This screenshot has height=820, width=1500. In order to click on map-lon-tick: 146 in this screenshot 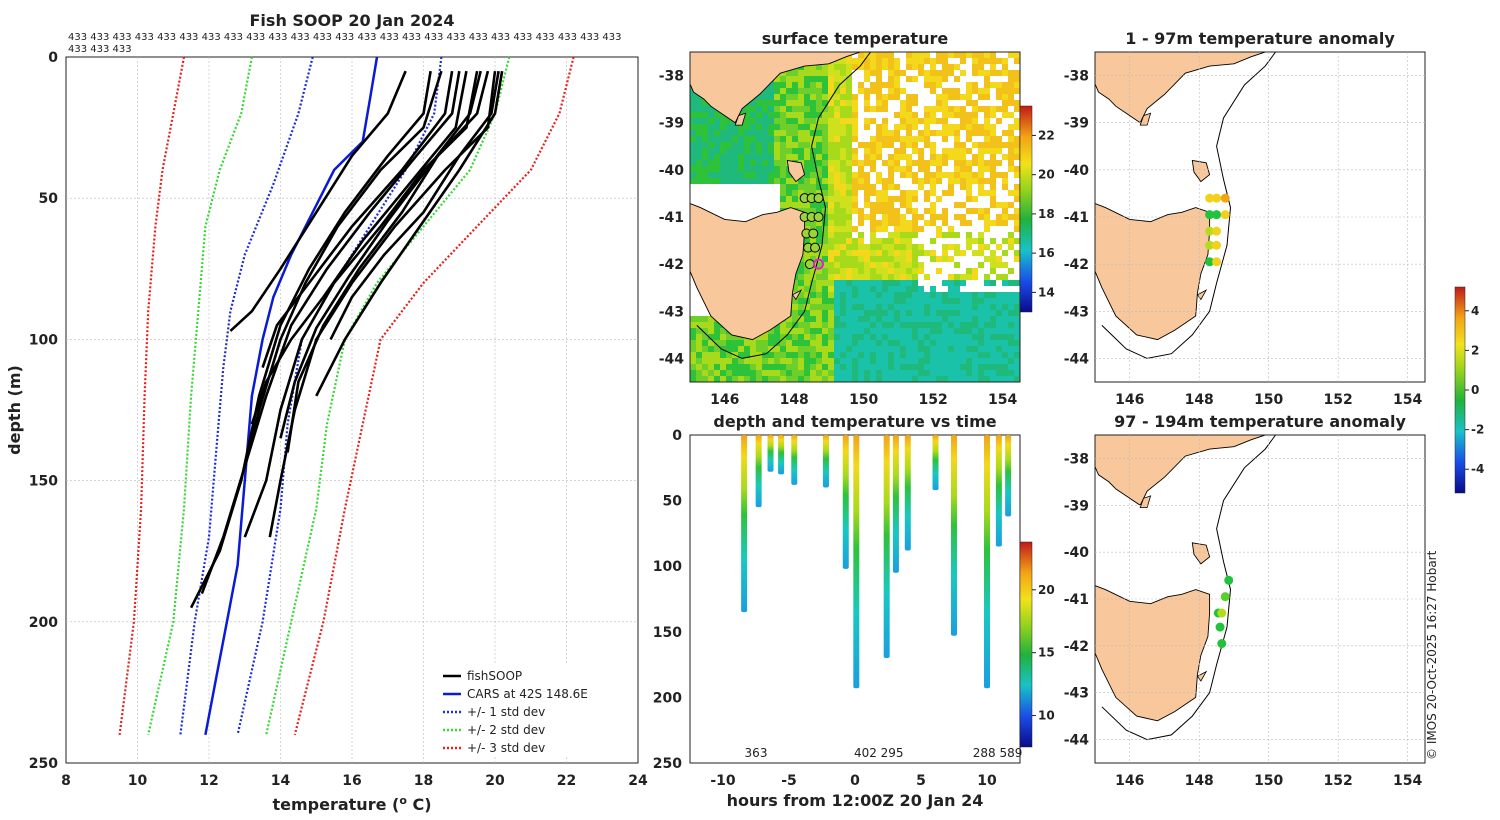, I will do `click(724, 400)`.